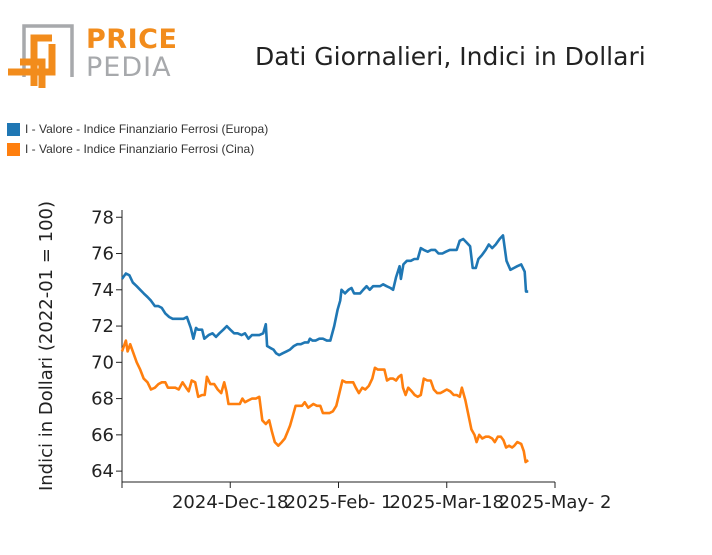 This screenshot has width=712, height=555. I want to click on y-tick-label: 66, so click(102, 435).